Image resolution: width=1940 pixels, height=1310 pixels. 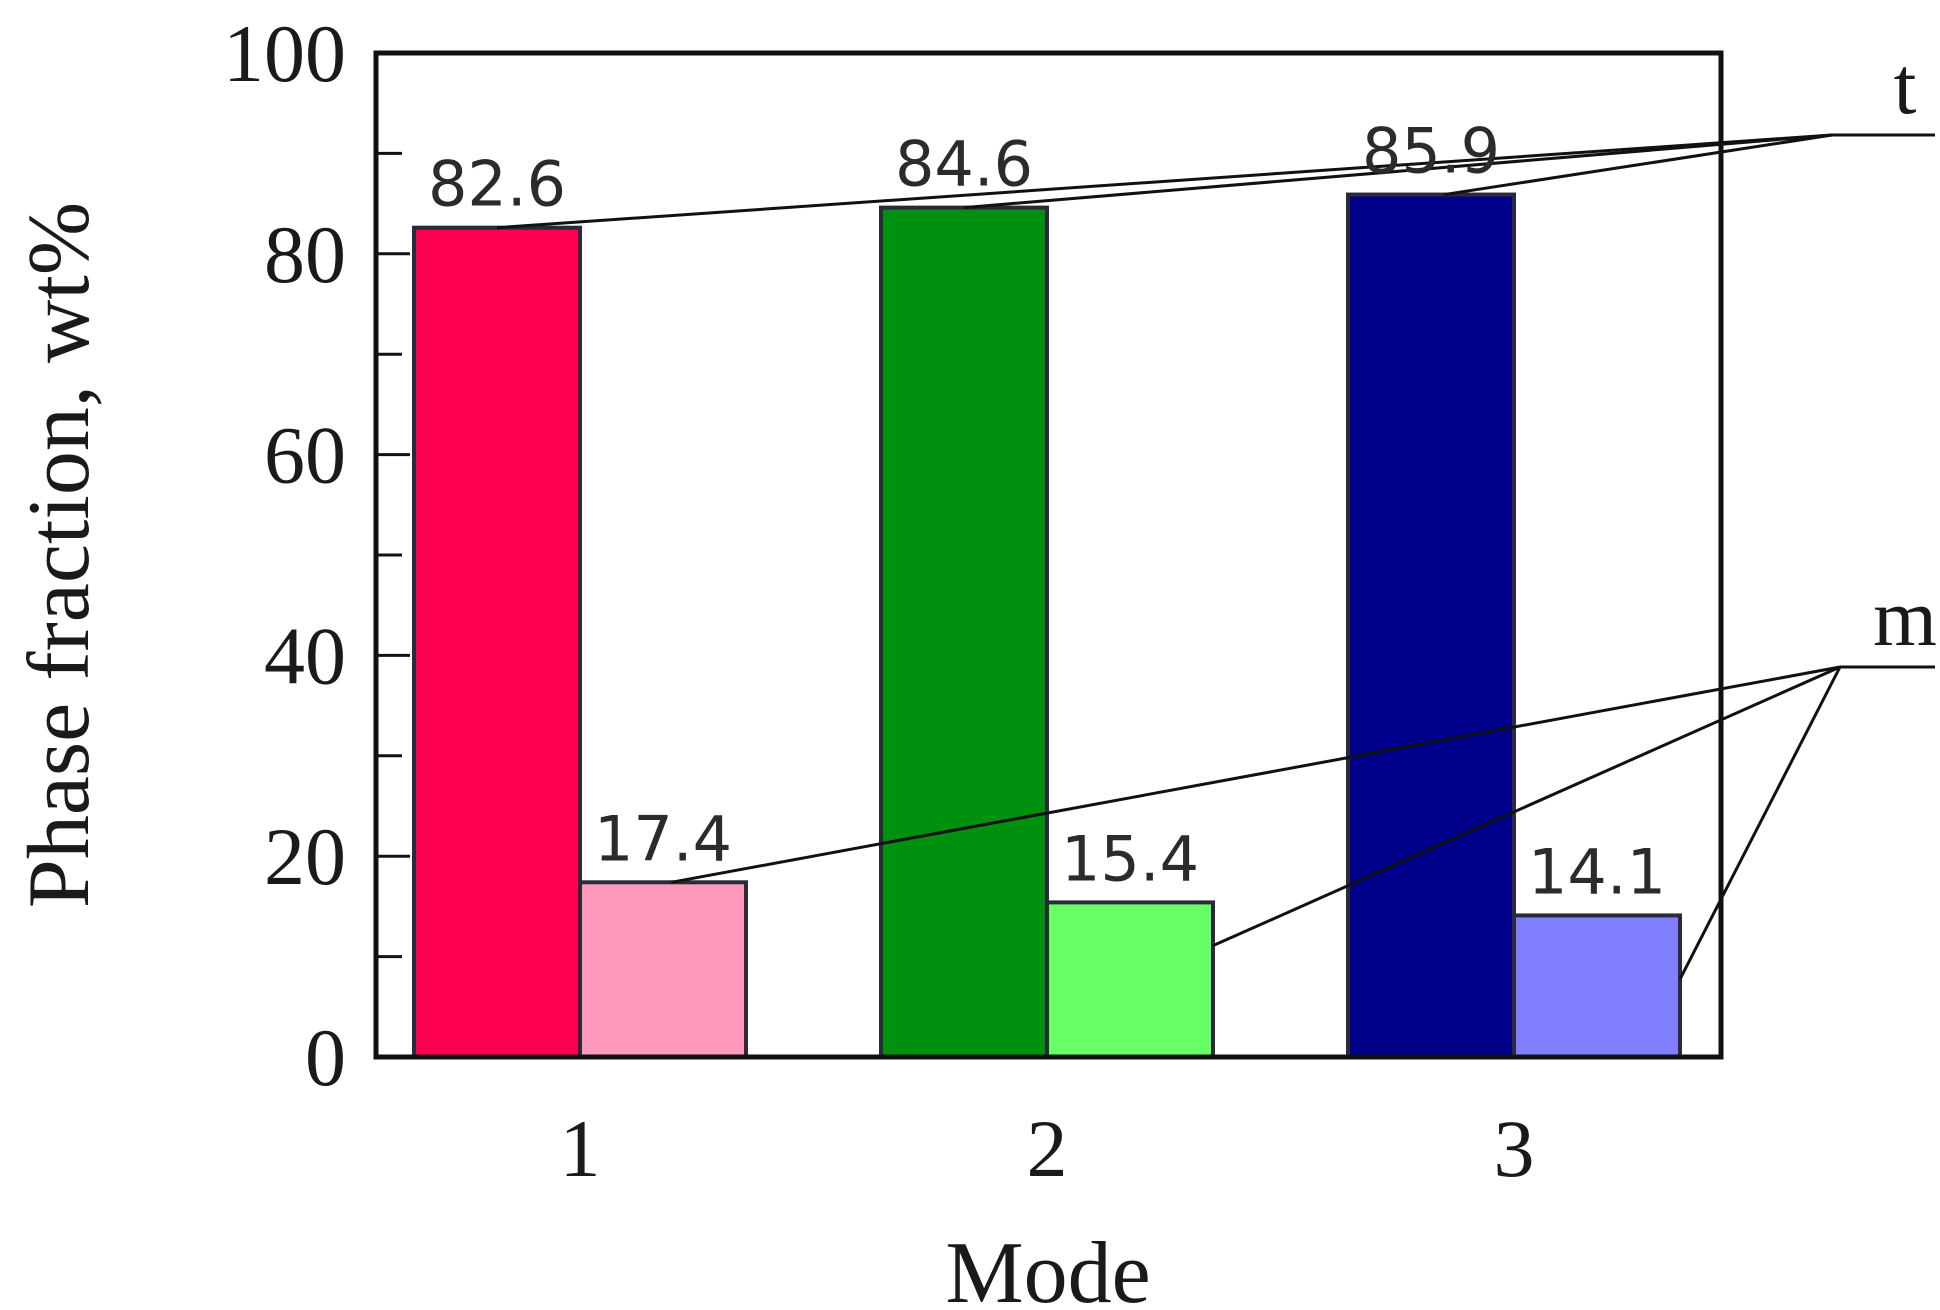 What do you see at coordinates (1130, 858) in the screenshot?
I see `data-label: 15.4` at bounding box center [1130, 858].